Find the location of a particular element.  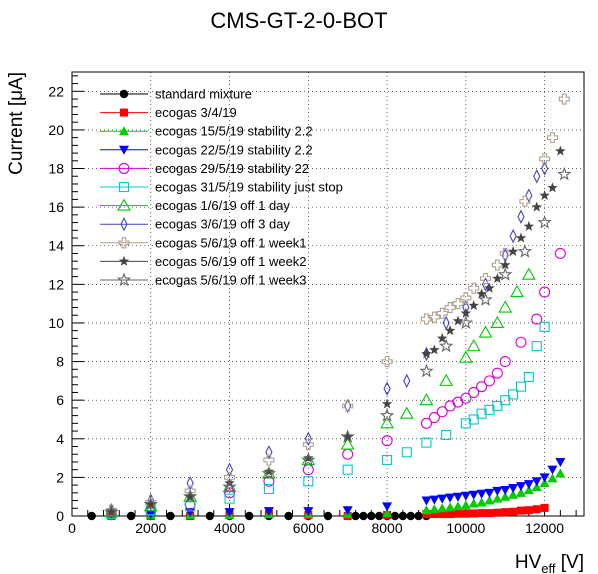

x-tick-label: 2000 is located at coordinates (150, 528).